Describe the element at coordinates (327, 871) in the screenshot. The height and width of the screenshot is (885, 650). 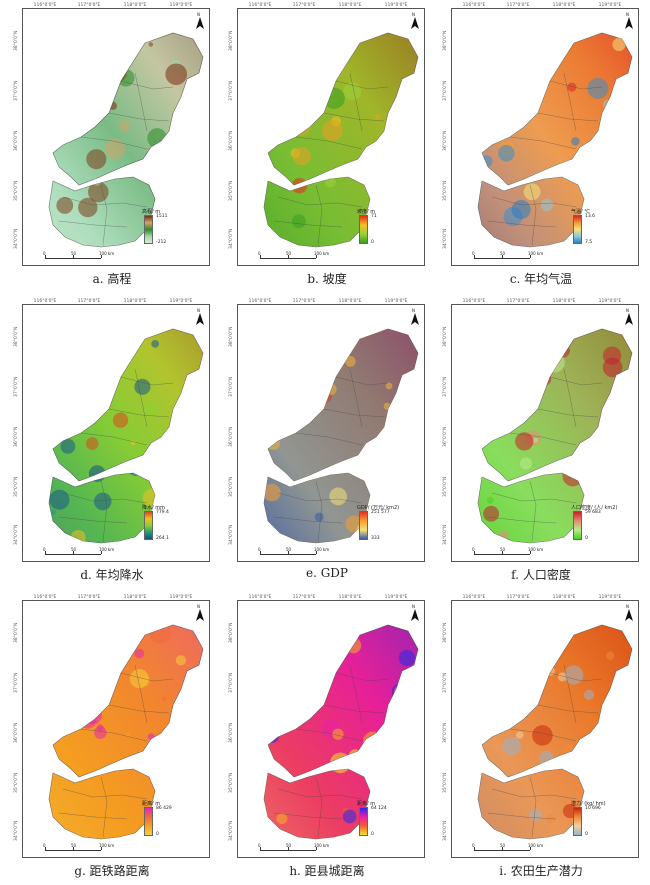
I see `panel-caption: h. 距县城距离` at that location.